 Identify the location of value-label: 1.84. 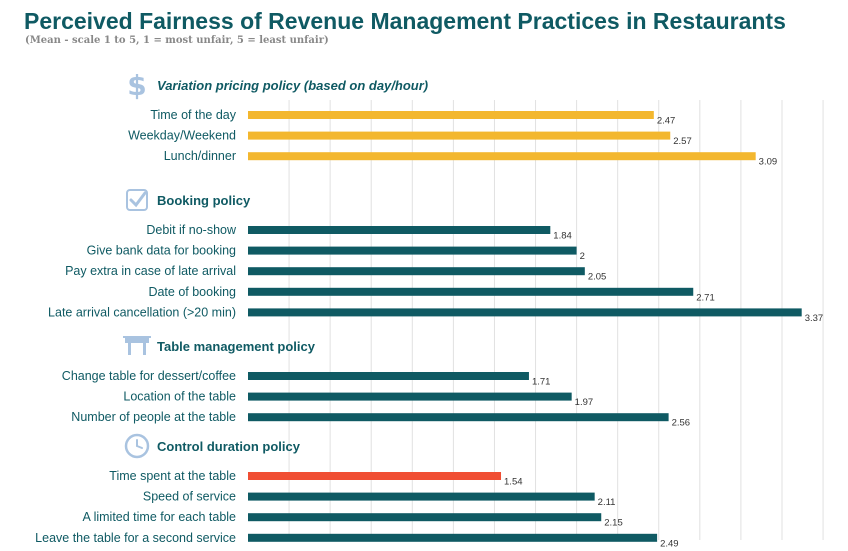
(562, 236).